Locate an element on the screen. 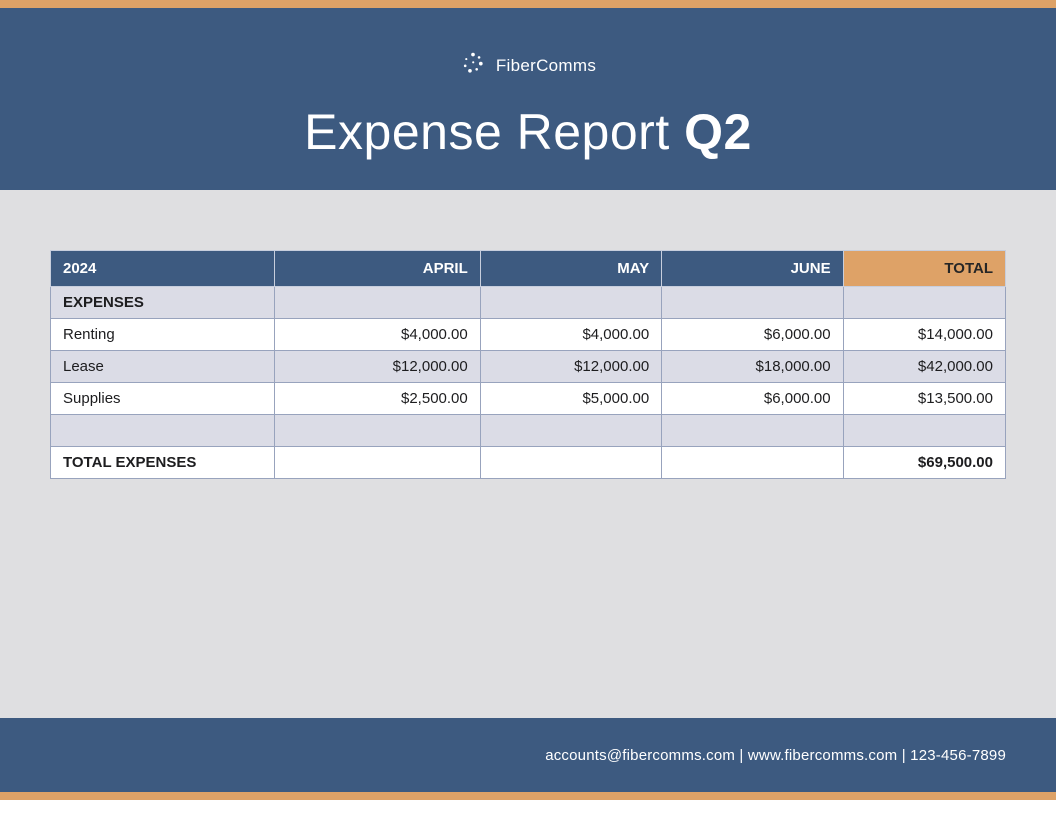 This screenshot has width=1056, height=816. page-title-quarter: Q2 is located at coordinates (718, 132).